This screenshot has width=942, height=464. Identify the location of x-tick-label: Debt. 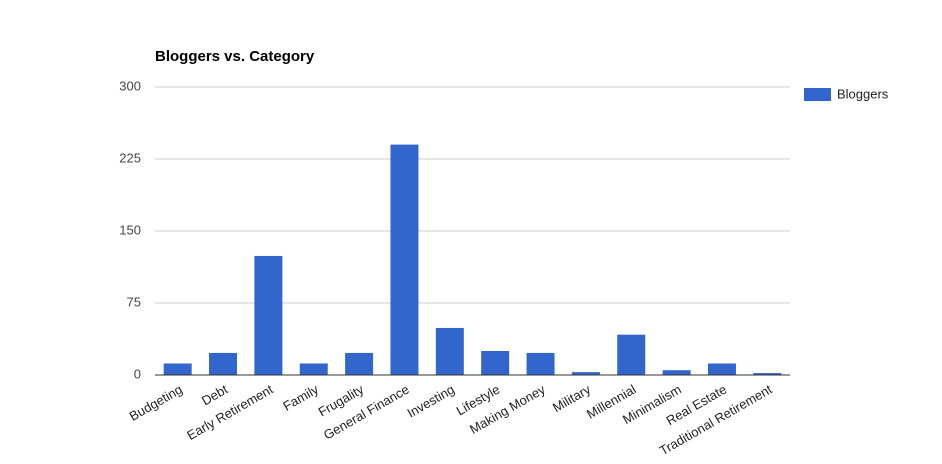
(215, 394).